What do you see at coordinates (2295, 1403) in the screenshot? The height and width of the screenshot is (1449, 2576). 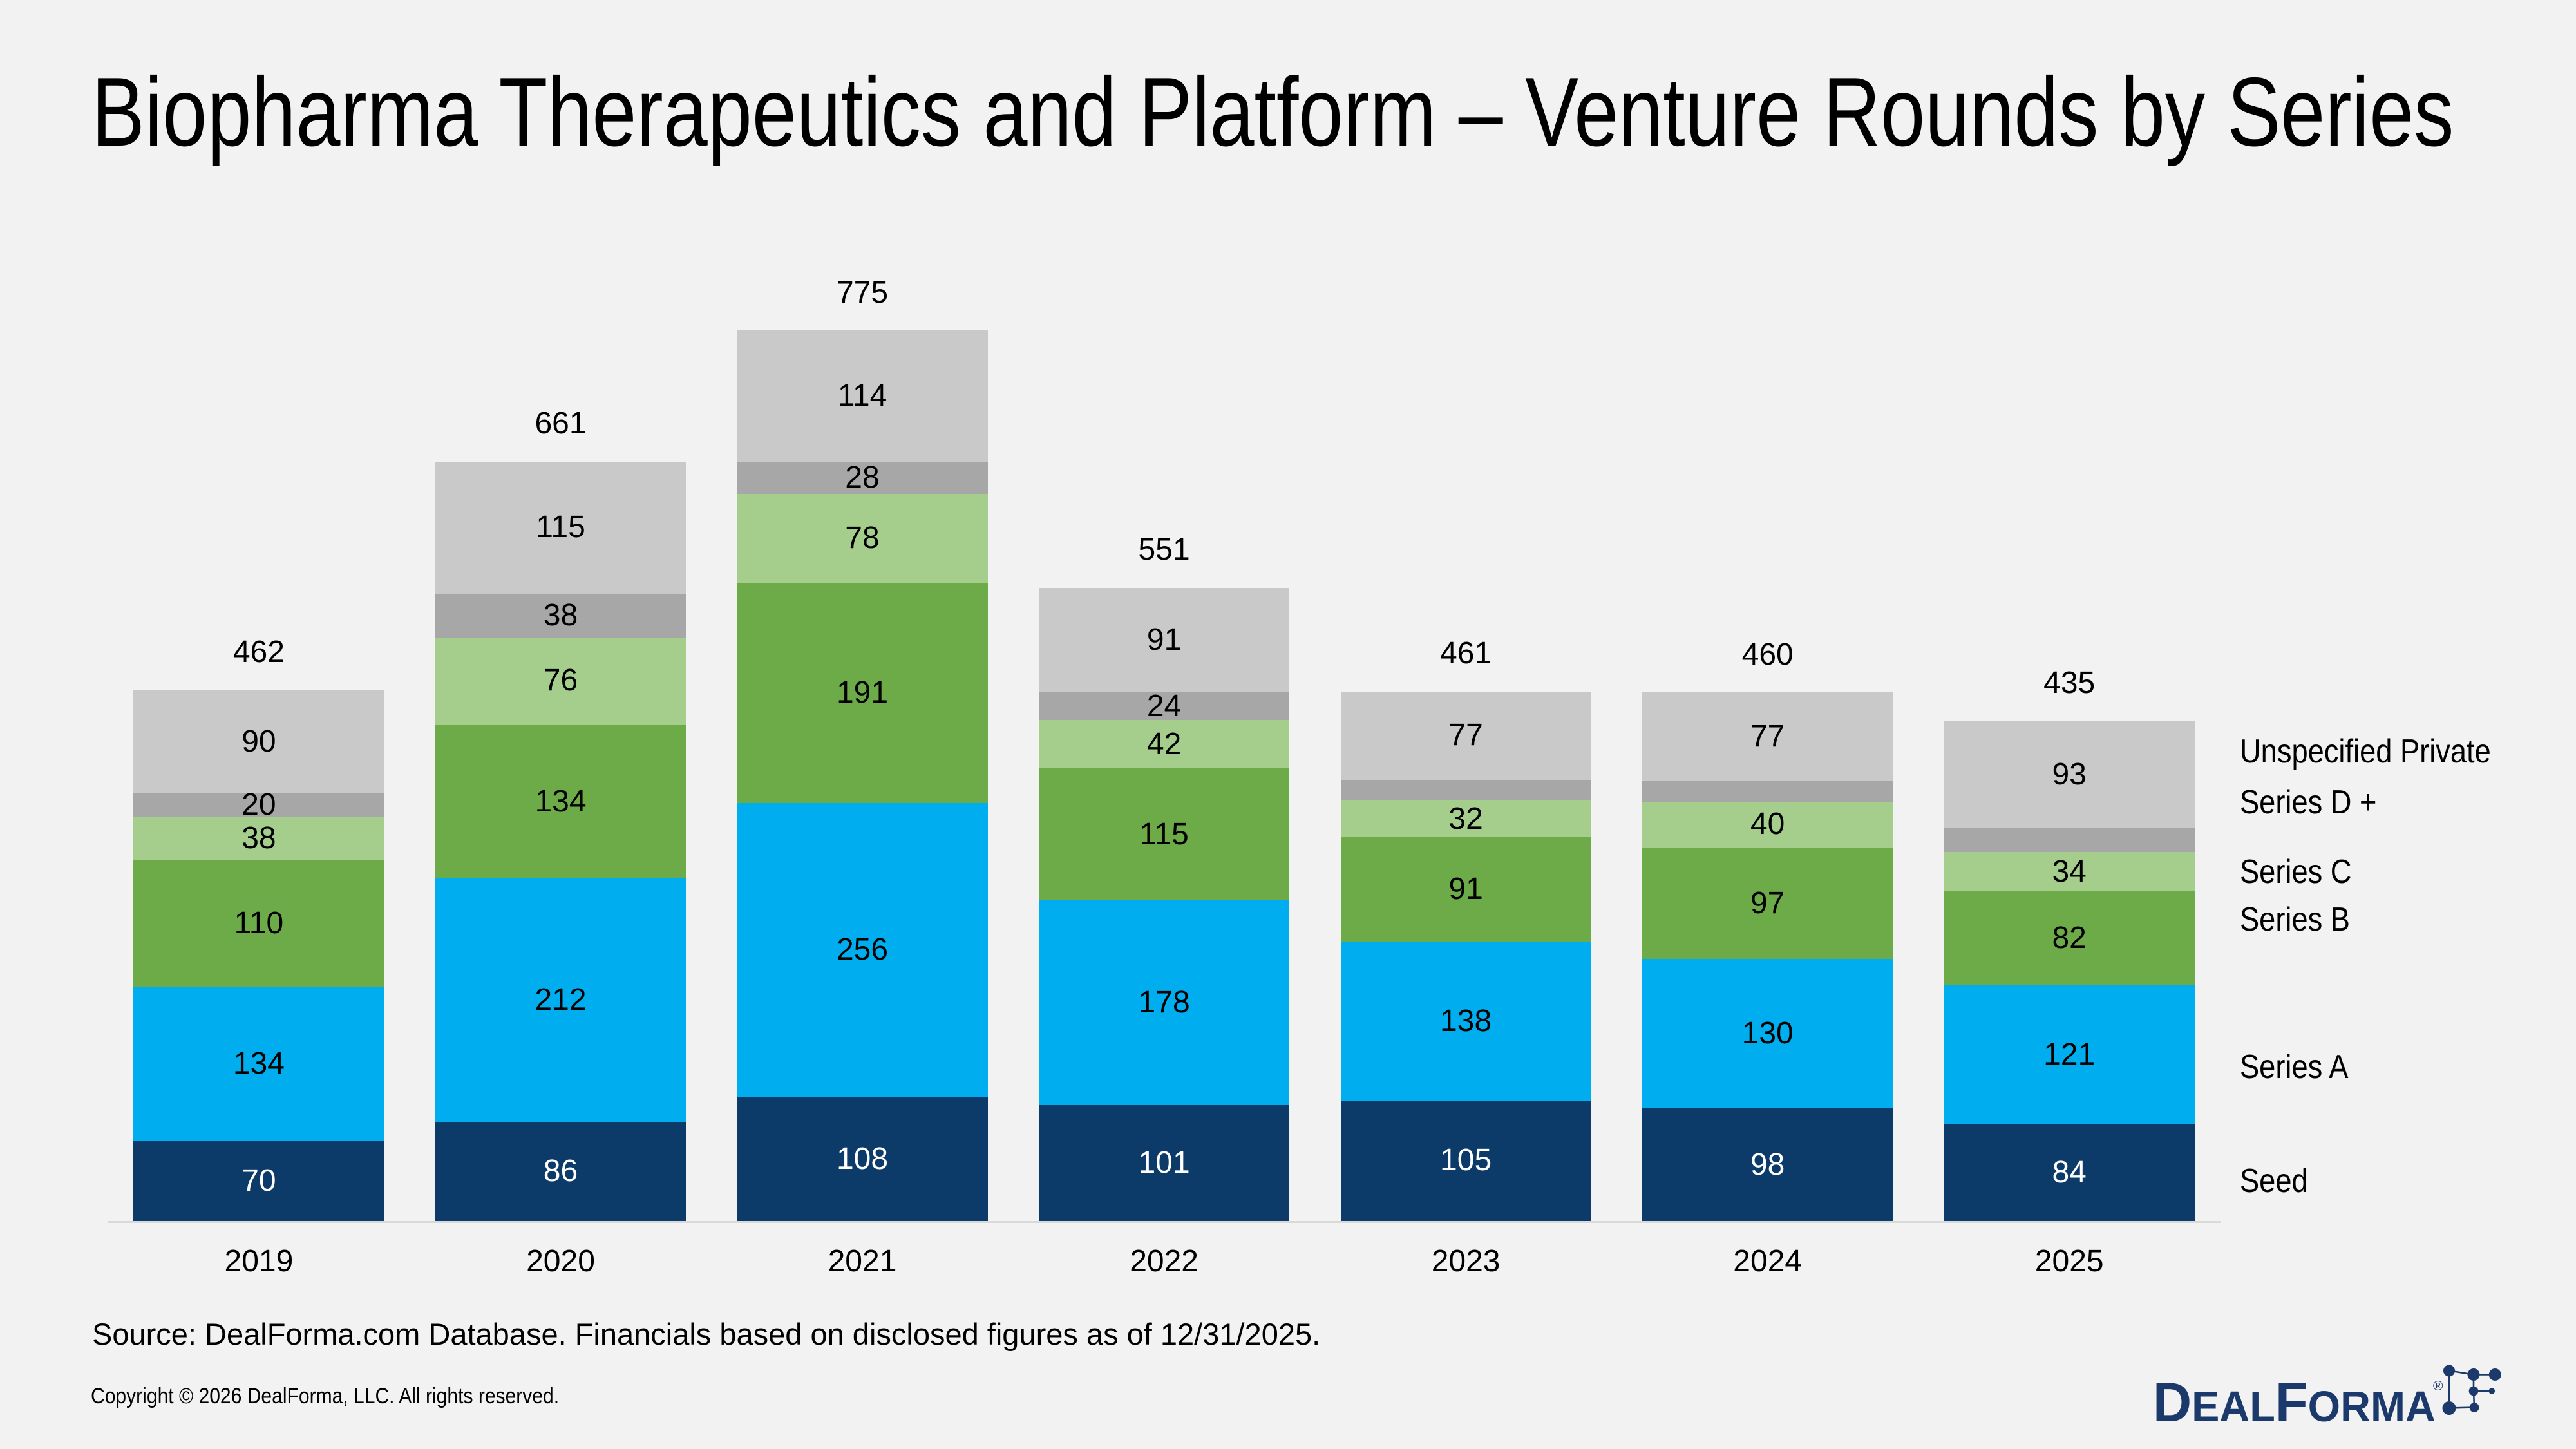 I see `svg-text: DEALFORMA` at bounding box center [2295, 1403].